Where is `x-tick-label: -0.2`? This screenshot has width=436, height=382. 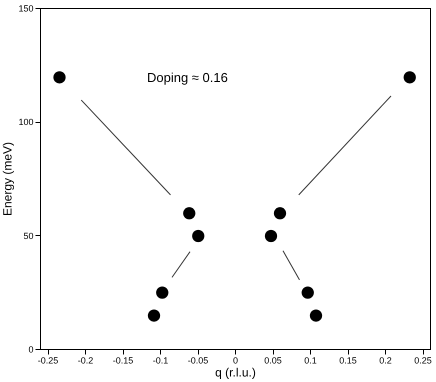 x-tick-label: -0.2 is located at coordinates (86, 361).